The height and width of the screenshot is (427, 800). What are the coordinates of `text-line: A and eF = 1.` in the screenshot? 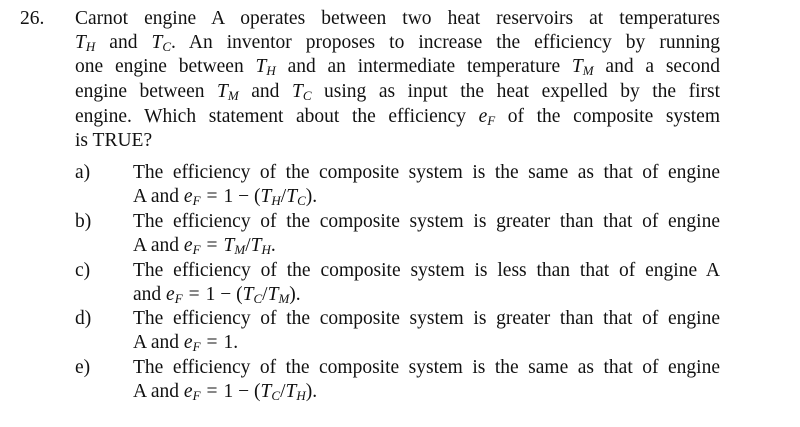 It's located at (186, 343).